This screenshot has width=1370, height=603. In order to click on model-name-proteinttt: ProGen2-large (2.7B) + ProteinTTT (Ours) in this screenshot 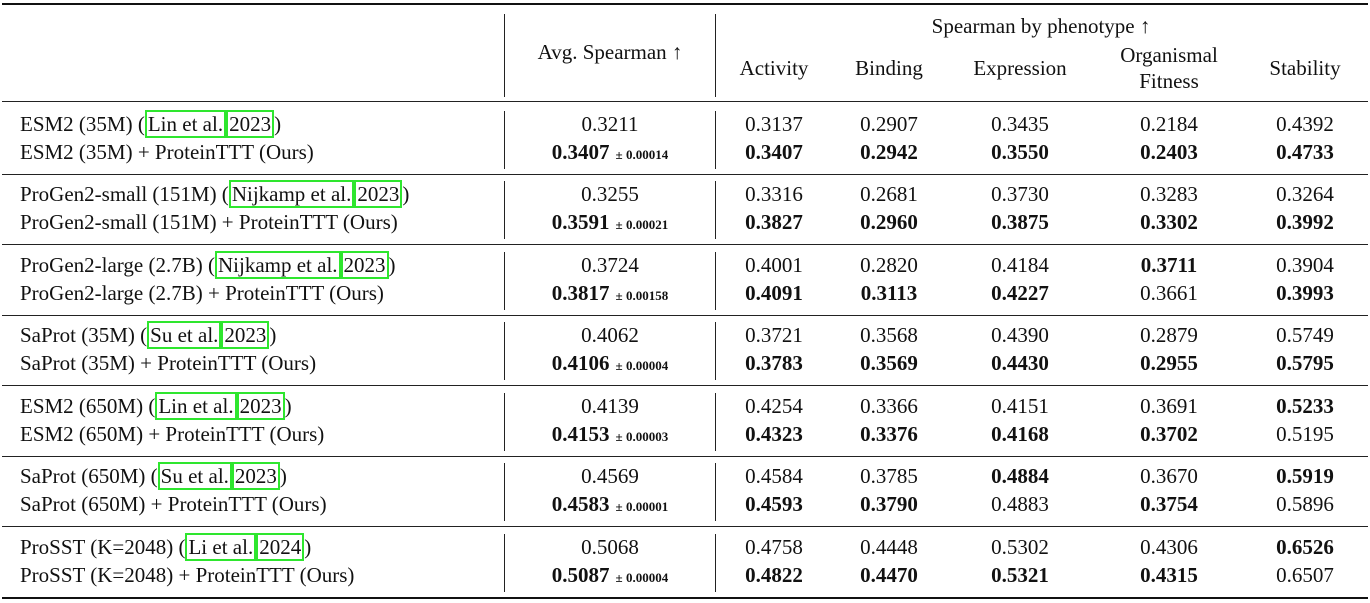, I will do `click(202, 293)`.